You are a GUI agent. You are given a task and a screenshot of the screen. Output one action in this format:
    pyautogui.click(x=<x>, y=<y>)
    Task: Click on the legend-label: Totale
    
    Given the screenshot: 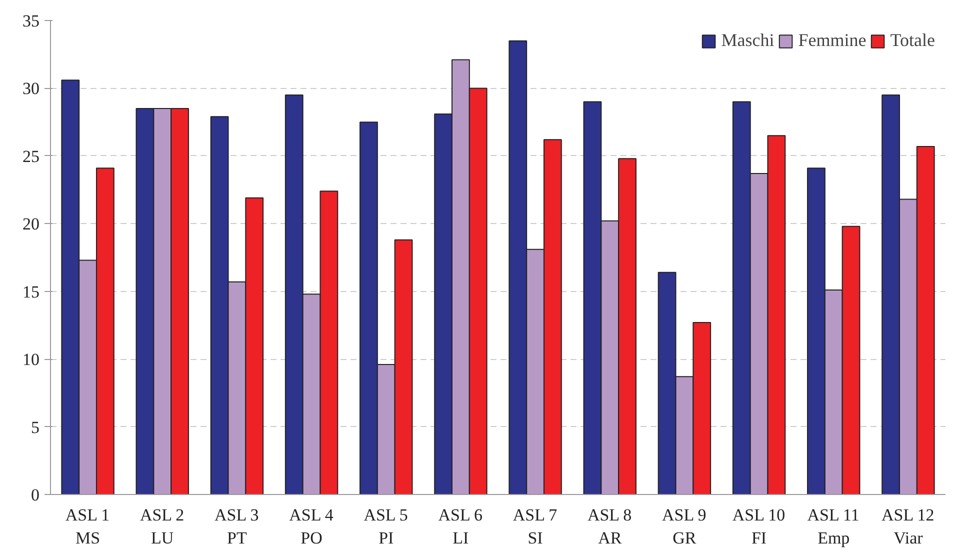 What is the action you would take?
    pyautogui.click(x=912, y=40)
    